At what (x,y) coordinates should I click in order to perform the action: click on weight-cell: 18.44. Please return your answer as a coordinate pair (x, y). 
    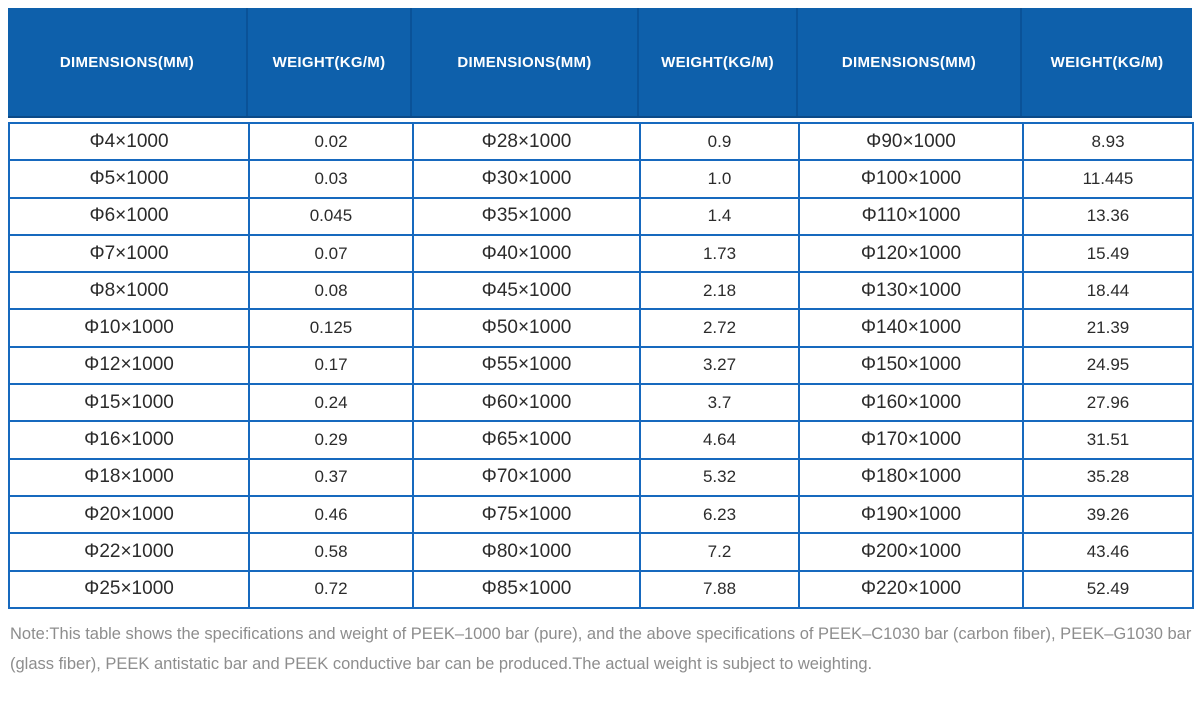
    Looking at the image, I should click on (1108, 291).